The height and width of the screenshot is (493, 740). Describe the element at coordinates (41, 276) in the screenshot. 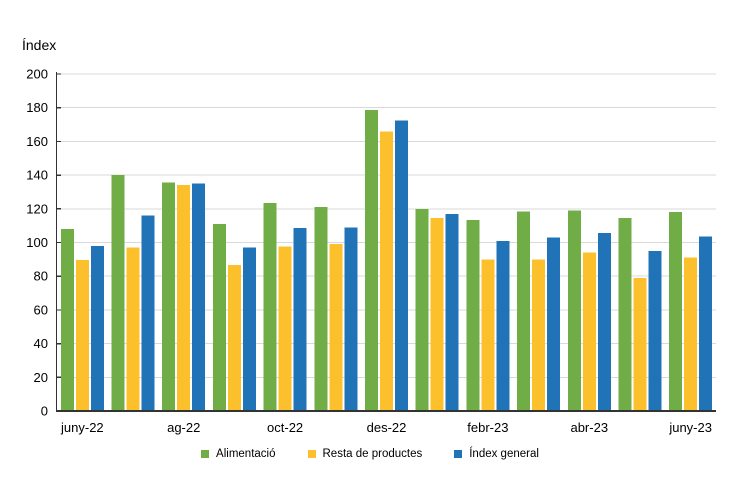

I see `y-tick-label: 80` at that location.